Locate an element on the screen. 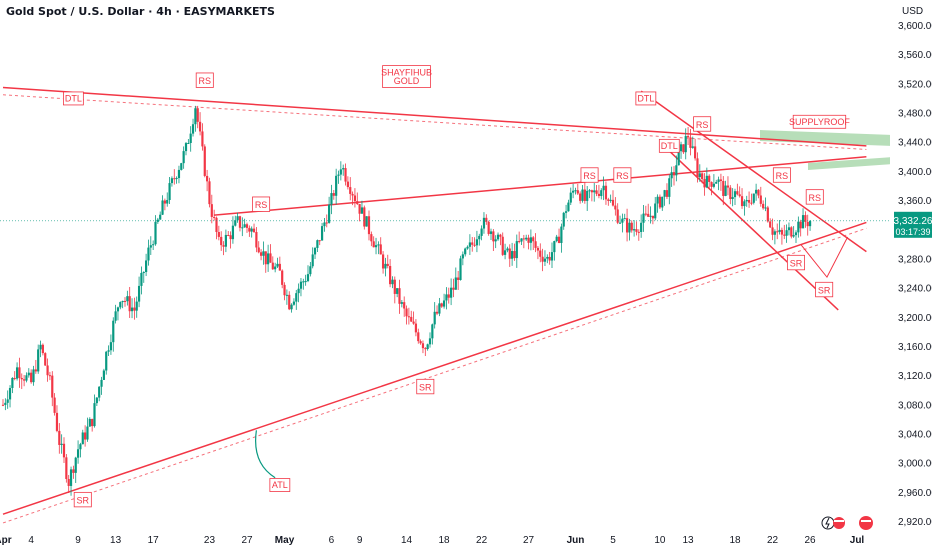 The image size is (932, 550). annotation-text: SHAYFIHUB is located at coordinates (406, 72).